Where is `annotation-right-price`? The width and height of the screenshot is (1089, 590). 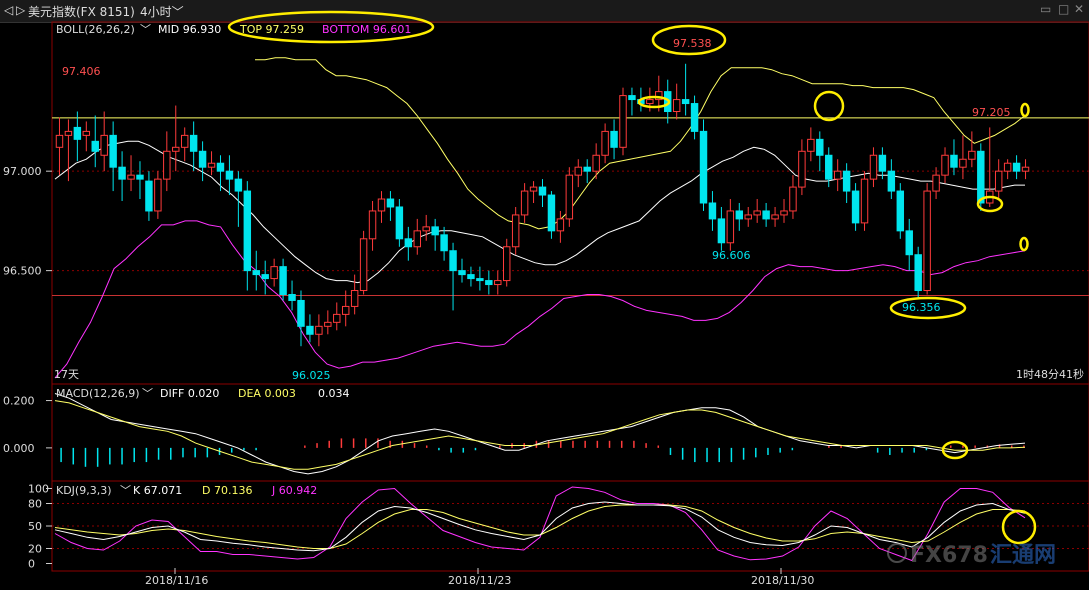 annotation-right-price is located at coordinates (1025, 110).